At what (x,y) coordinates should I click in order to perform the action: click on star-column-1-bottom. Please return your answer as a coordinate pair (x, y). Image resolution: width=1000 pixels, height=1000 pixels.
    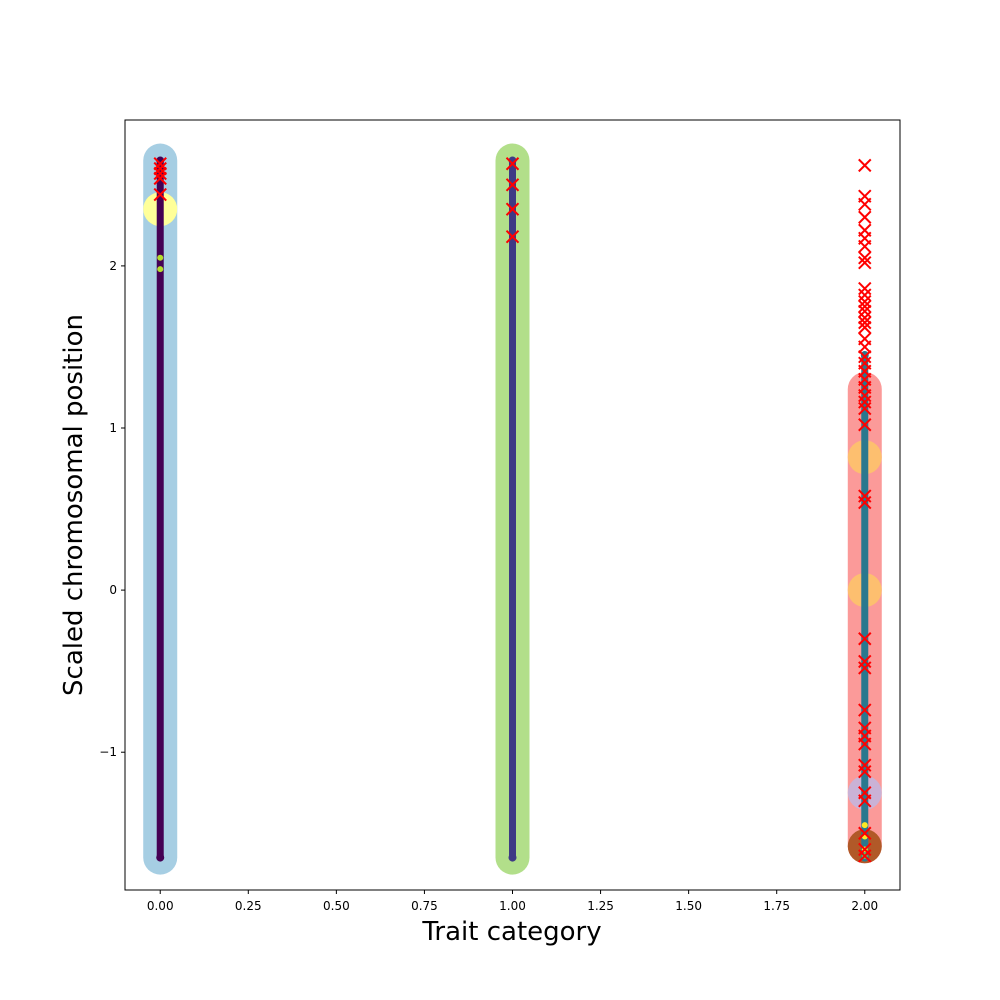
    Looking at the image, I should click on (512, 857).